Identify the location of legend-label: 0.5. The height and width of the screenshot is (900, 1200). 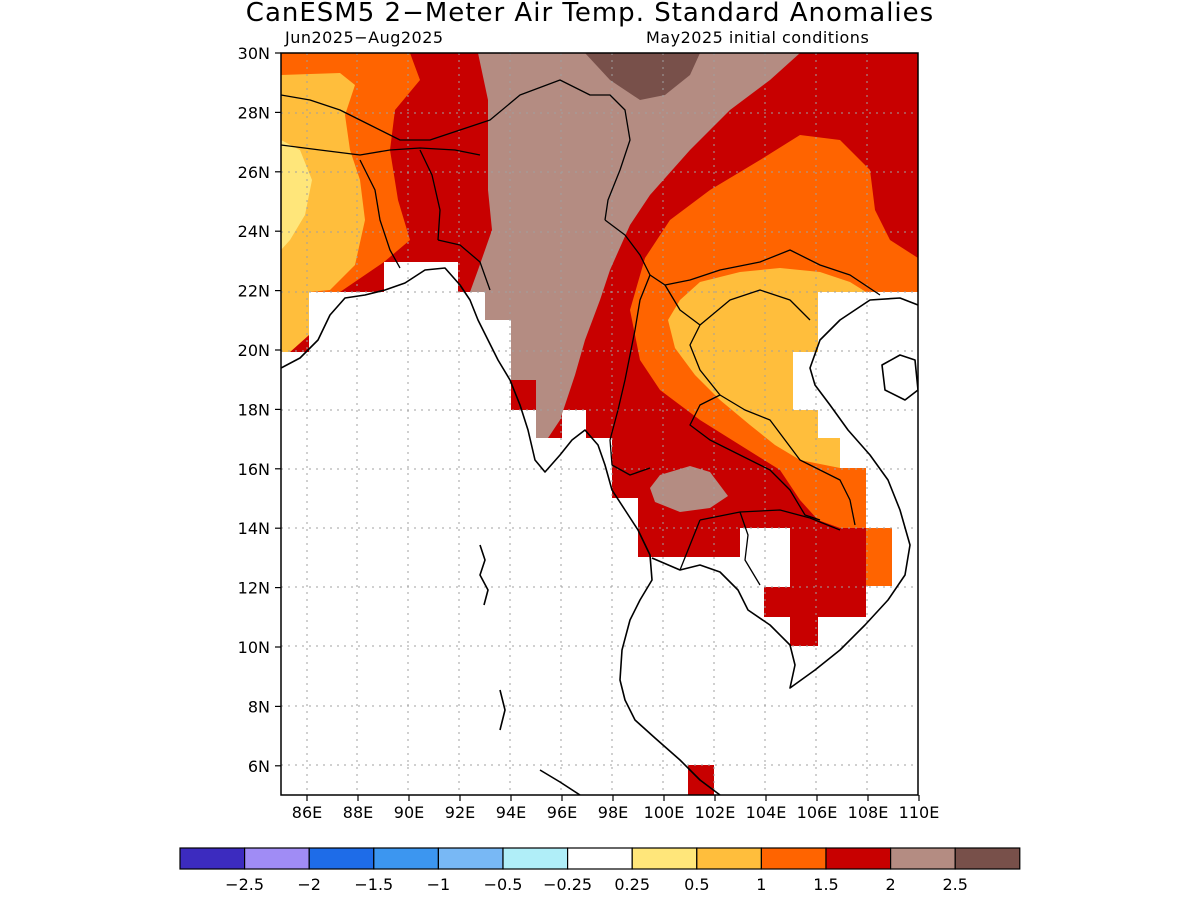
(696, 884).